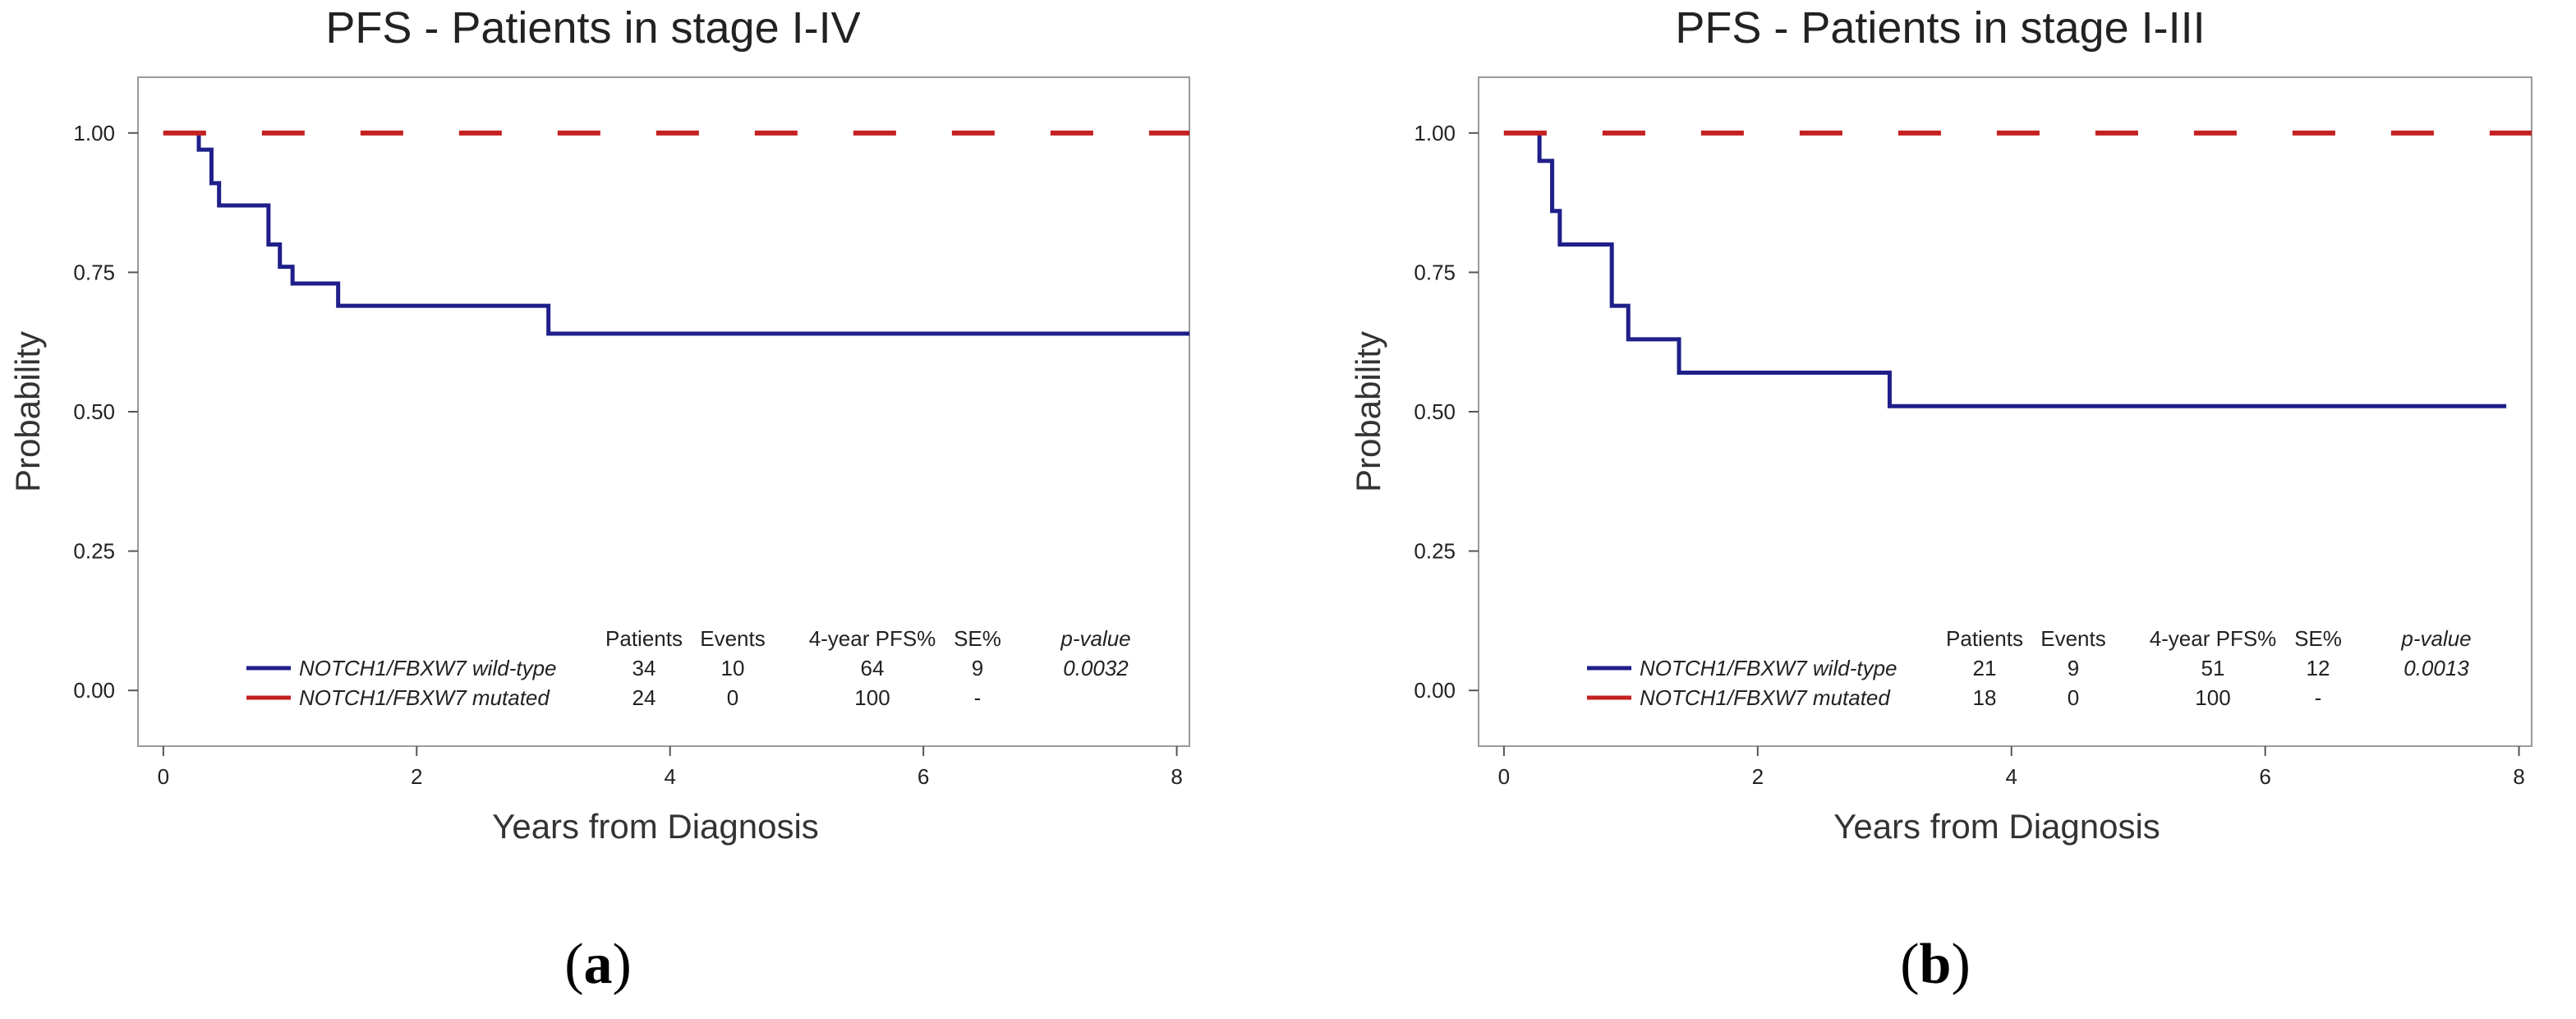 This screenshot has height=1019, width=2576. What do you see at coordinates (1940, 28) in the screenshot?
I see `chart-title: PFS - Patients in stage I-III` at bounding box center [1940, 28].